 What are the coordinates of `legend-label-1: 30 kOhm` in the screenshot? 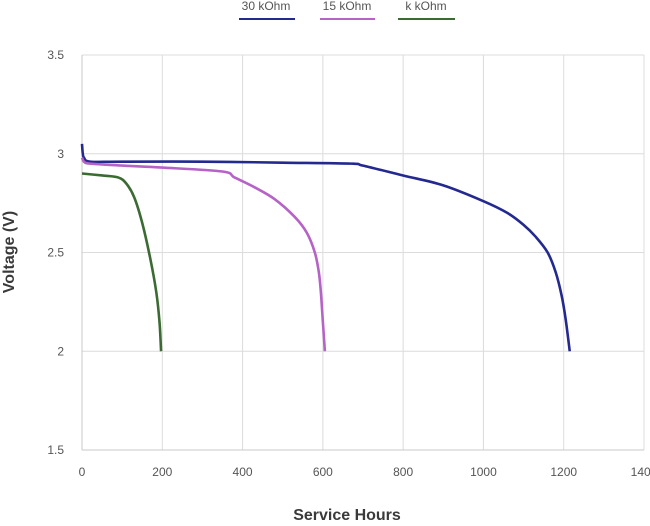 It's located at (266, 6).